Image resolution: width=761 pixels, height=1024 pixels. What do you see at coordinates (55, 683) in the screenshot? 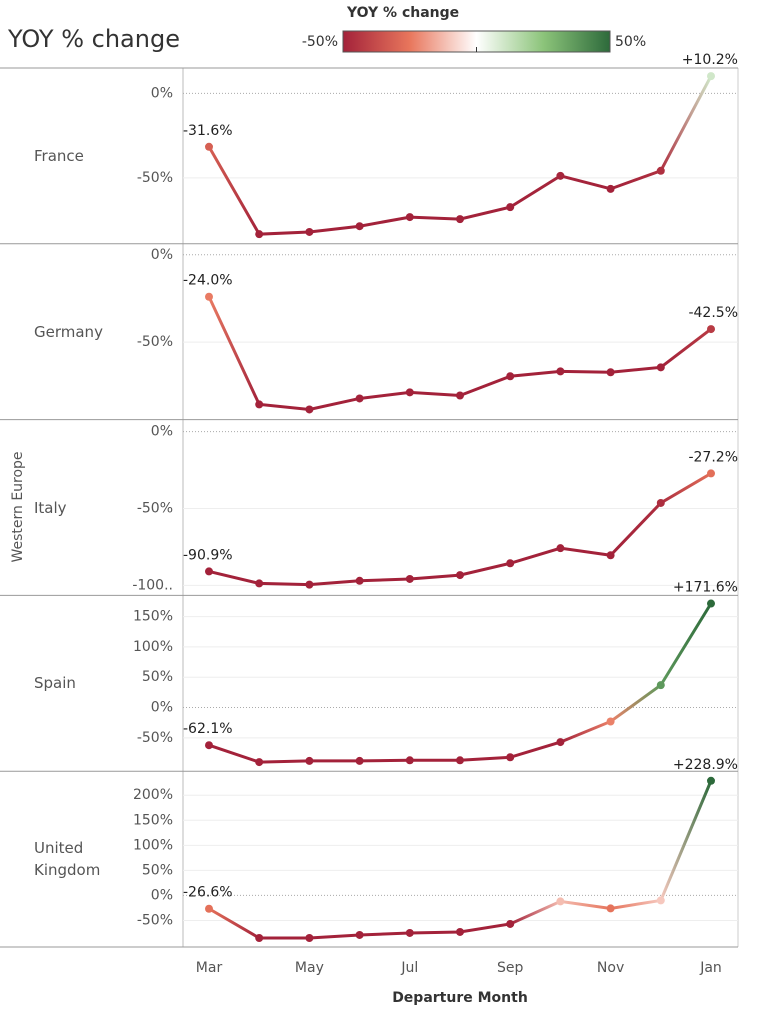
I see `panel-label: Spain` at bounding box center [55, 683].